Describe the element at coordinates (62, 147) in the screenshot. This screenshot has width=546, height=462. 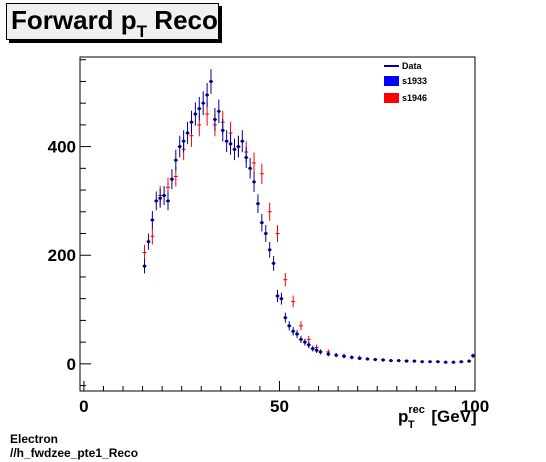
I see `y-tick-label-400: 400` at that location.